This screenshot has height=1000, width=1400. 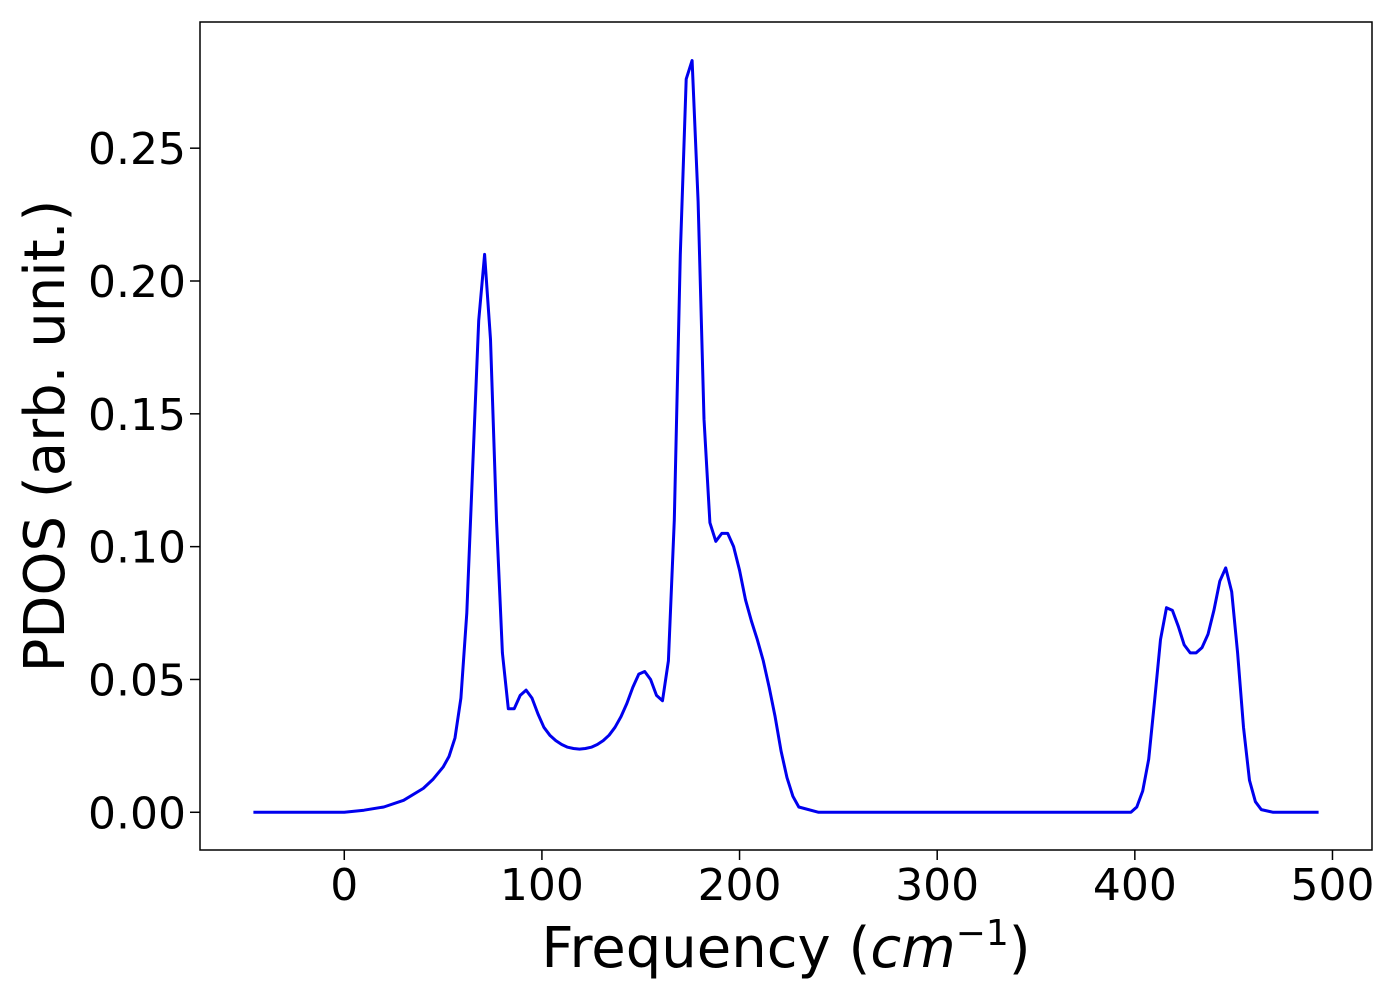 What do you see at coordinates (740, 885) in the screenshot?
I see `x-tick-label: 200` at bounding box center [740, 885].